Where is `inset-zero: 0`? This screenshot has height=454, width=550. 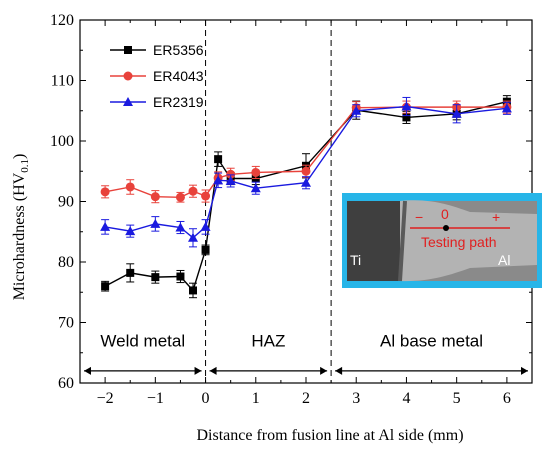
inset-zero: 0 is located at coordinates (445, 214).